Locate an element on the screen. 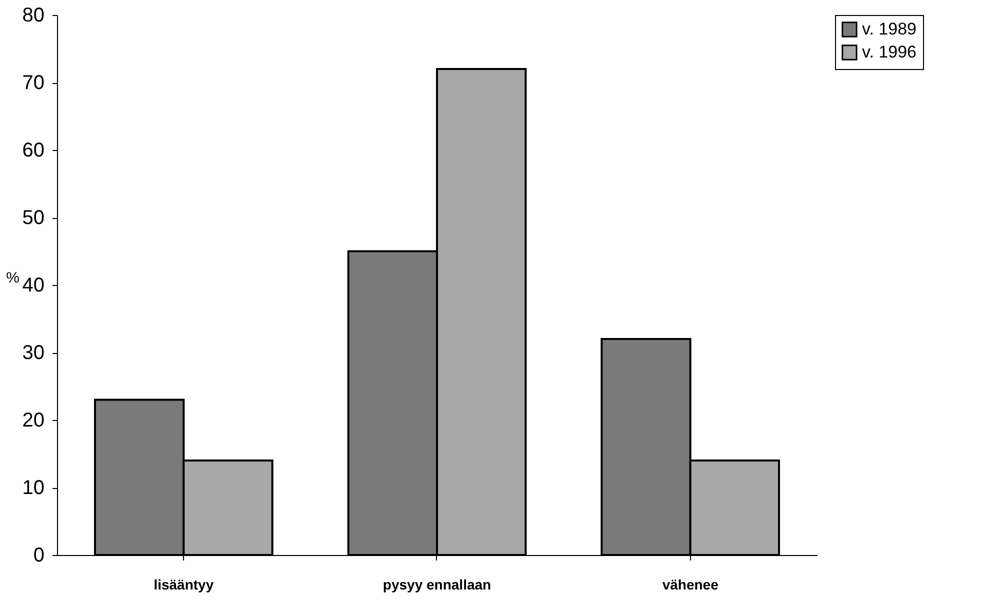  y-axis-title: % is located at coordinates (13, 278).